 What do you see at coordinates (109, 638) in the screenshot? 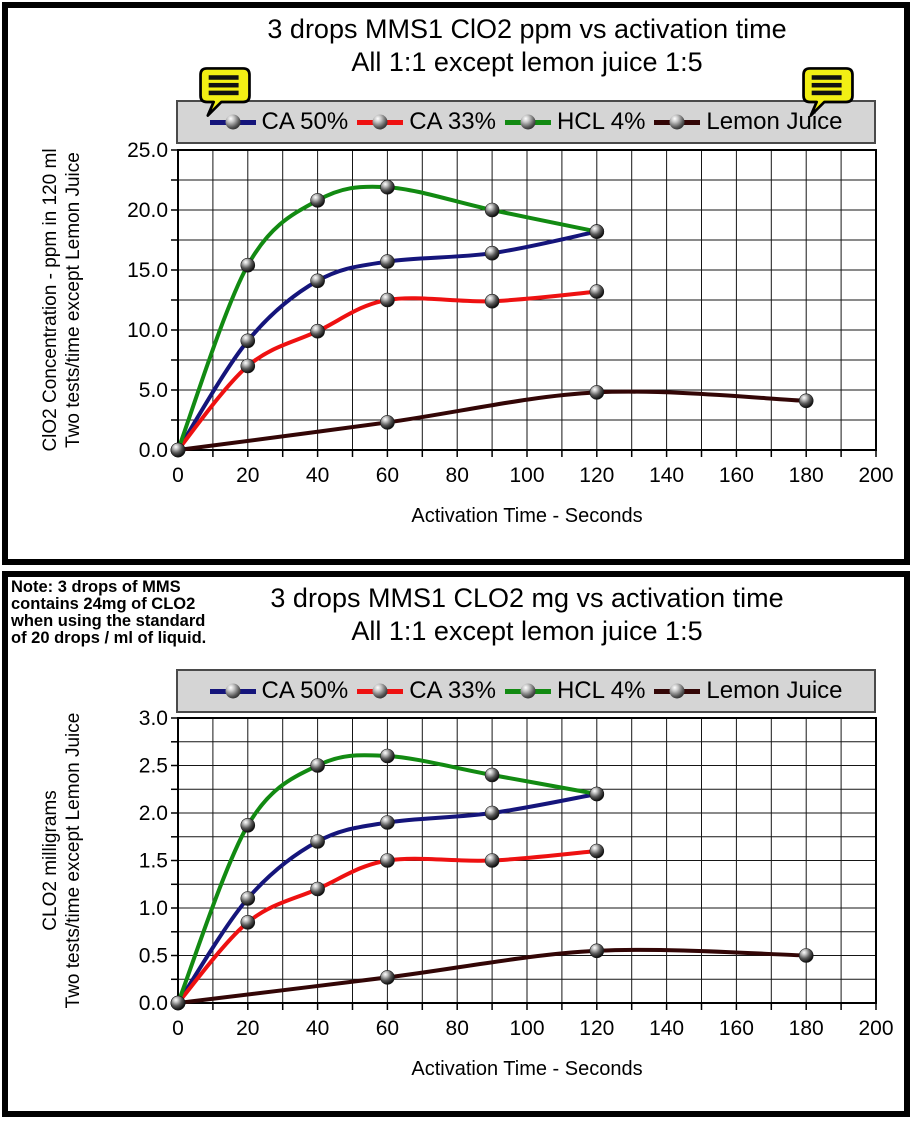
I see `note-line: of 20 drops / ml of liquid.` at bounding box center [109, 638].